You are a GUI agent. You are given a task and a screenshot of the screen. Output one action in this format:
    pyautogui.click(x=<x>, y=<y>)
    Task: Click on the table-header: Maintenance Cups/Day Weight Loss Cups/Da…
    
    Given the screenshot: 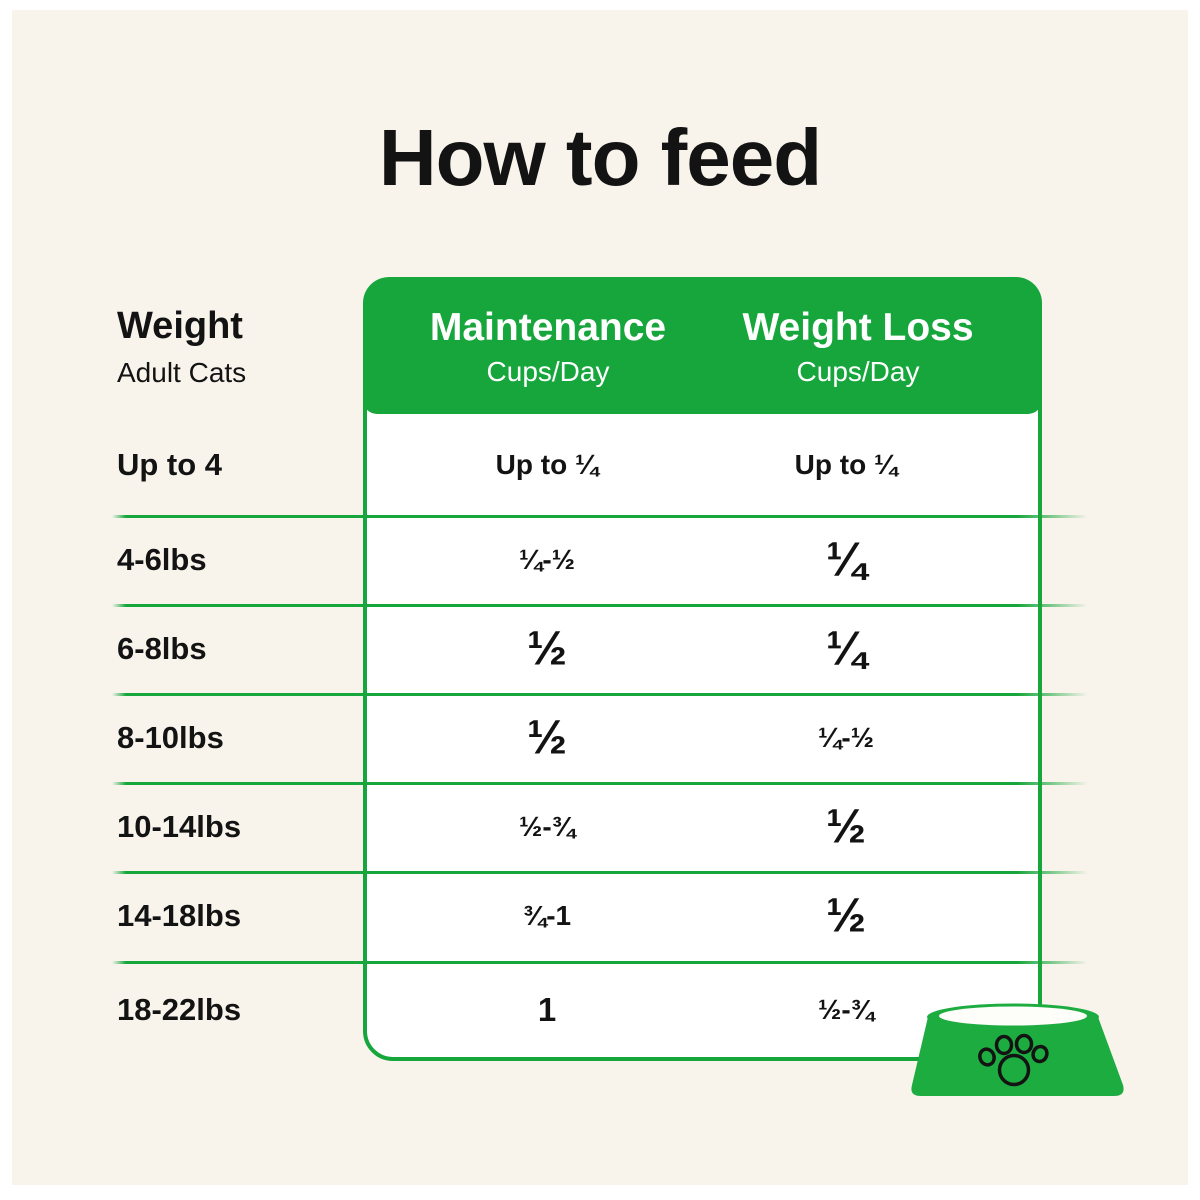 What is the action you would take?
    pyautogui.click(x=702, y=345)
    